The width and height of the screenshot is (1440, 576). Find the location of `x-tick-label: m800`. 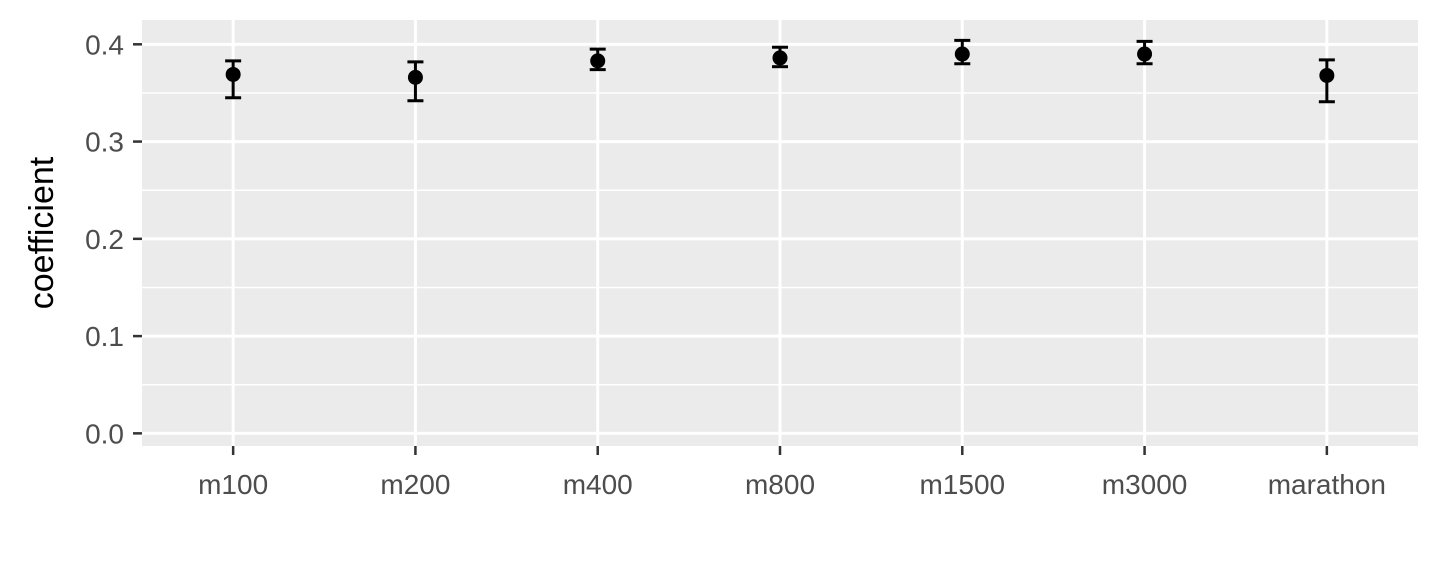

x-tick-label: m800 is located at coordinates (780, 484).